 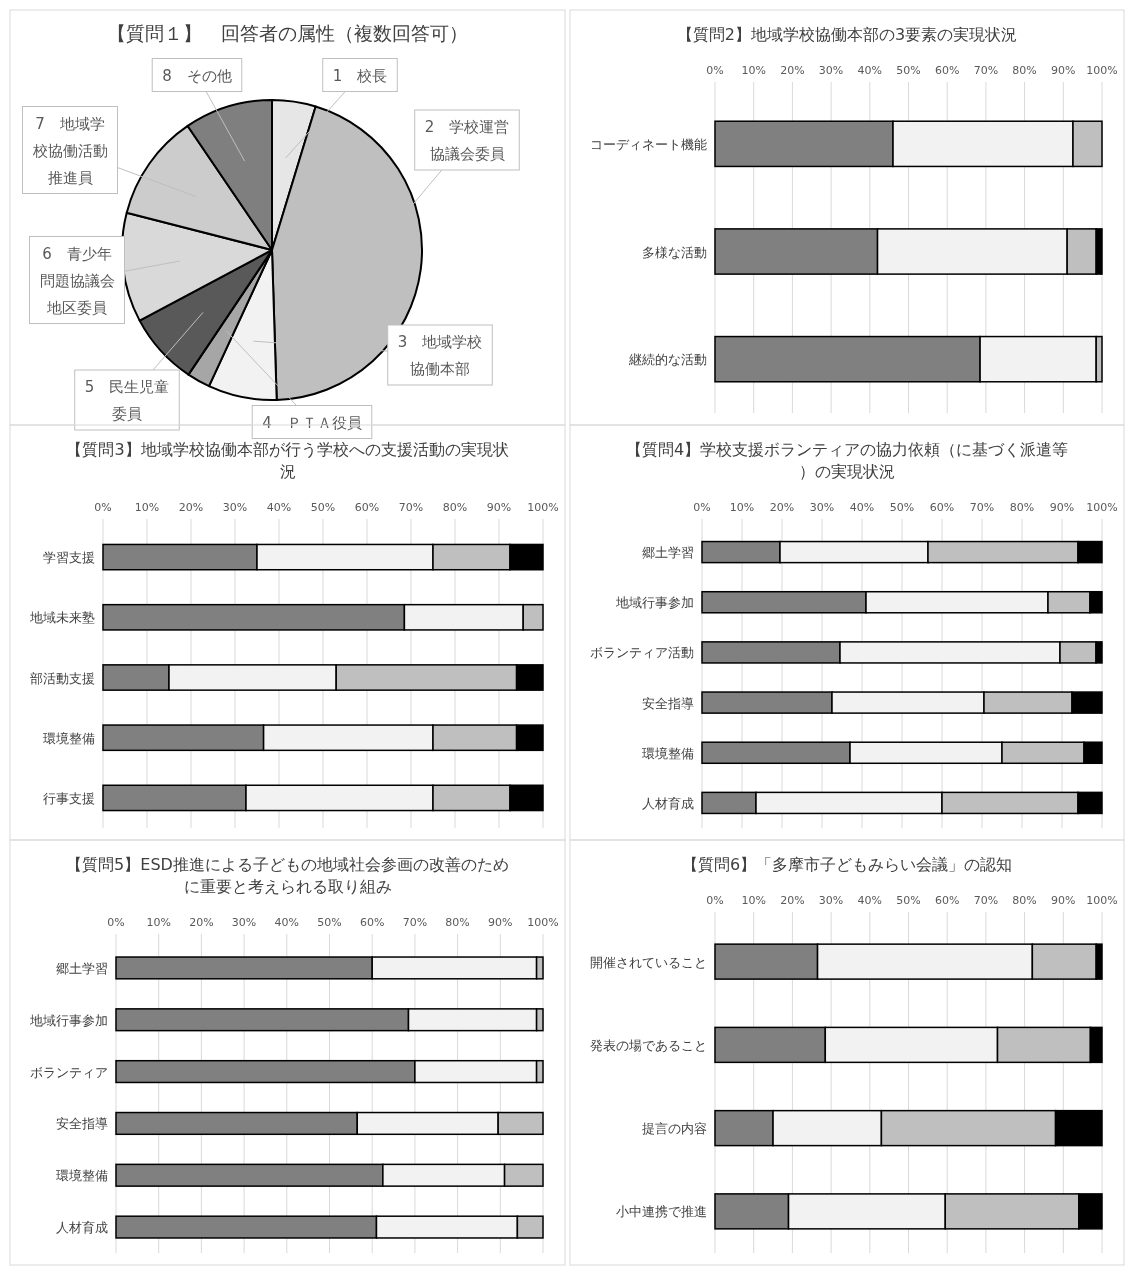 I want to click on y-tick-label: 部活動支援, so click(x=62, y=678).